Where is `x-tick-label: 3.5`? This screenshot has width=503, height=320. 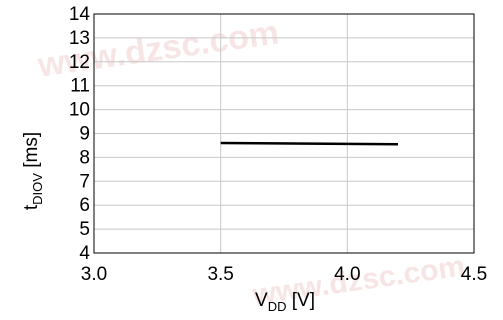 x-tick-label: 3.5 is located at coordinates (220, 274).